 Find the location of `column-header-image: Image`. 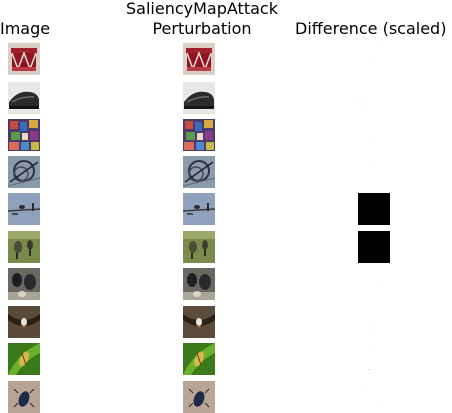

column-header-image: Image is located at coordinates (25, 28).